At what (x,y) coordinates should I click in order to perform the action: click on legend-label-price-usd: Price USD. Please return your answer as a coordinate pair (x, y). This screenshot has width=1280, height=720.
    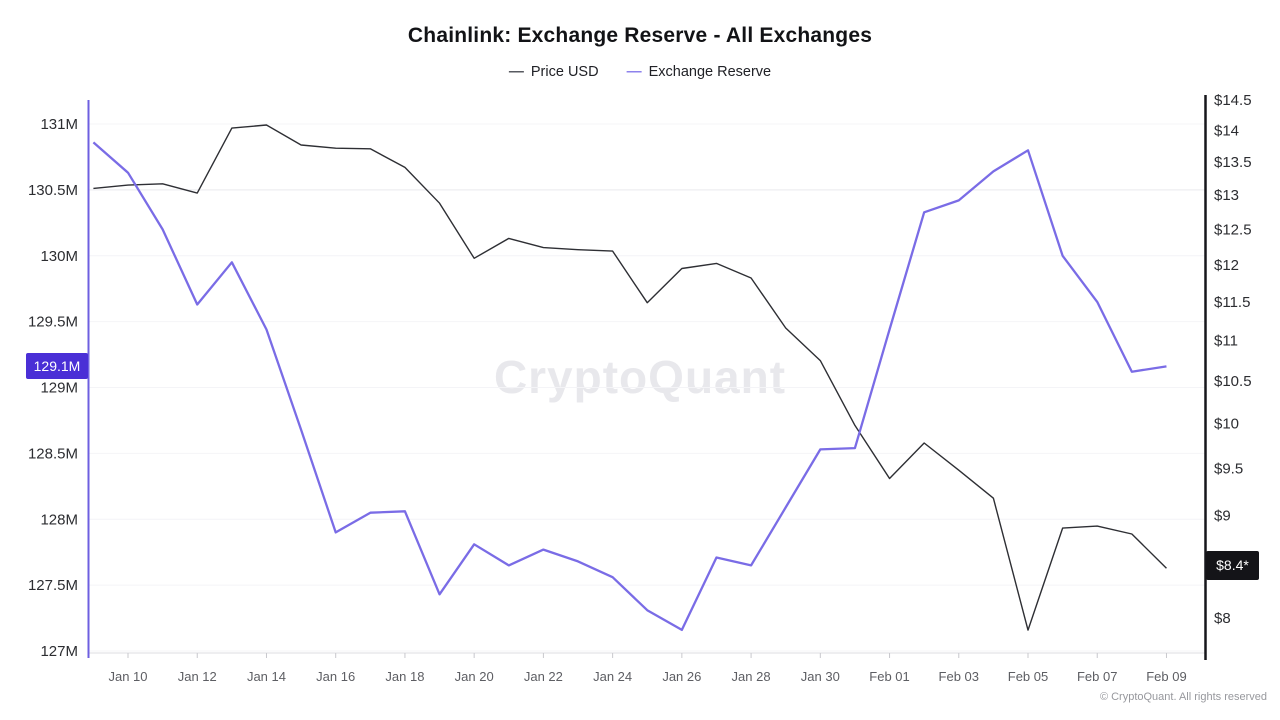
    Looking at the image, I should click on (564, 71).